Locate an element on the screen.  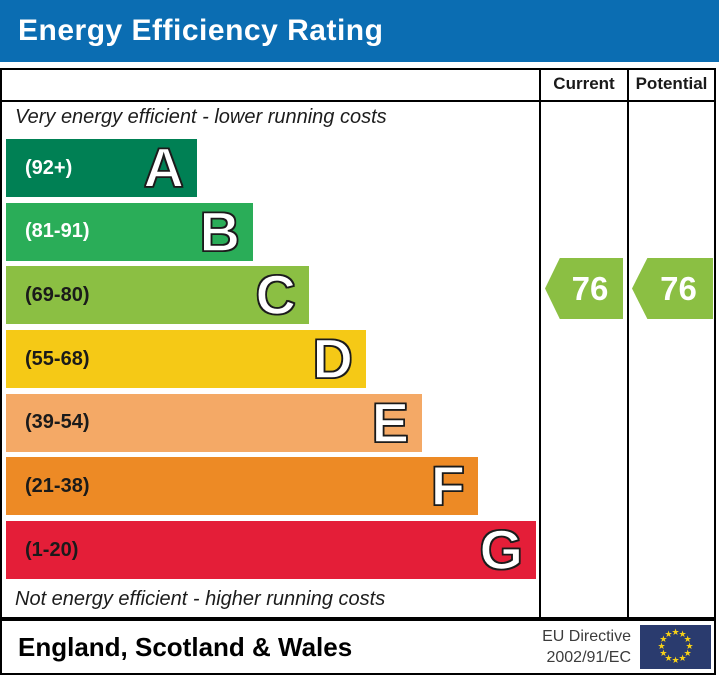
potential-rating-value: 76 is located at coordinates (678, 288).